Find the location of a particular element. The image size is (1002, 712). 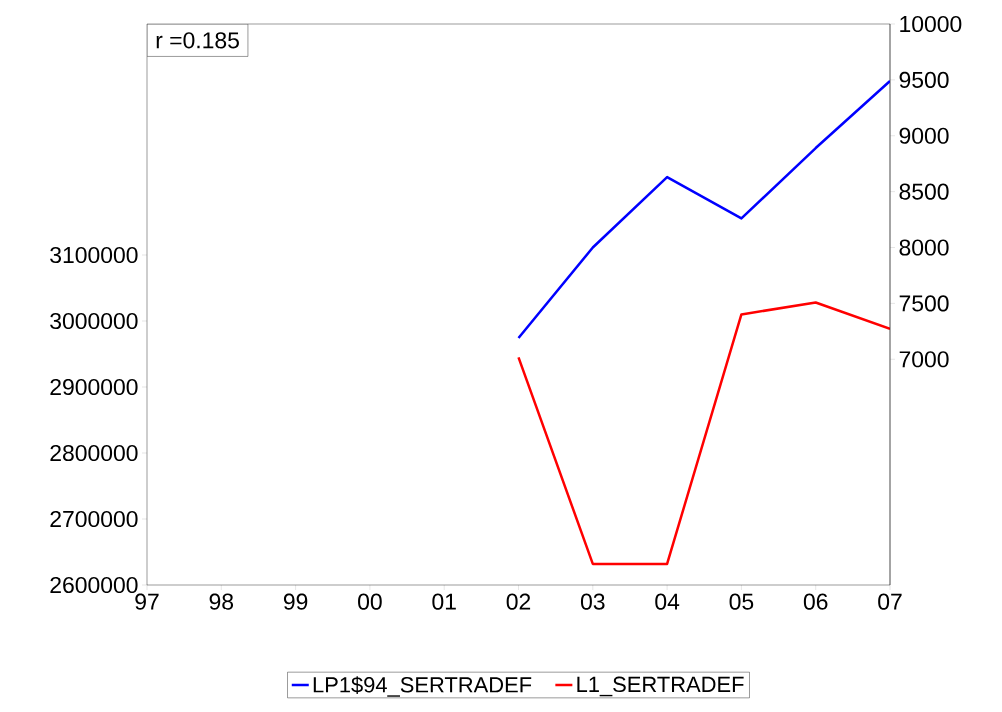

x-tick-label: 06 is located at coordinates (815, 601).